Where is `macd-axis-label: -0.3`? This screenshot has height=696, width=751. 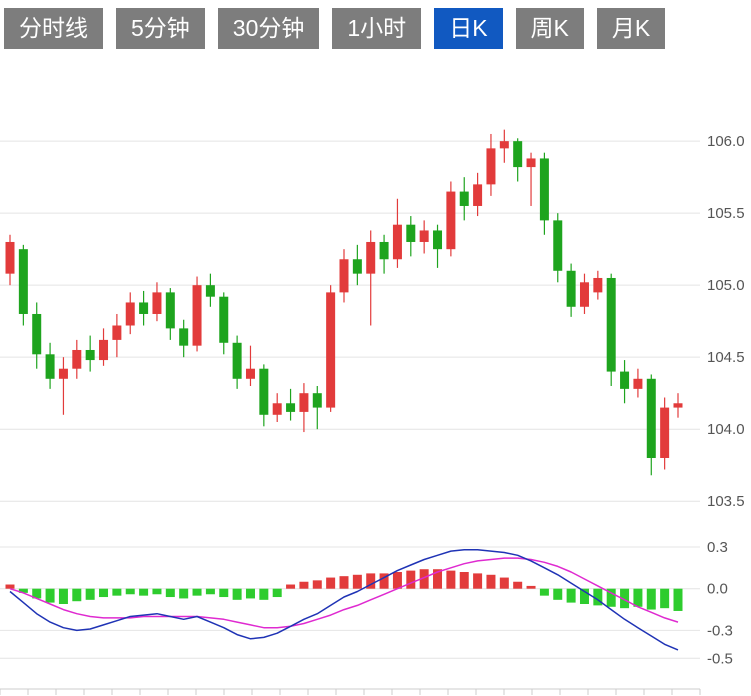 macd-axis-label: -0.3 is located at coordinates (720, 630).